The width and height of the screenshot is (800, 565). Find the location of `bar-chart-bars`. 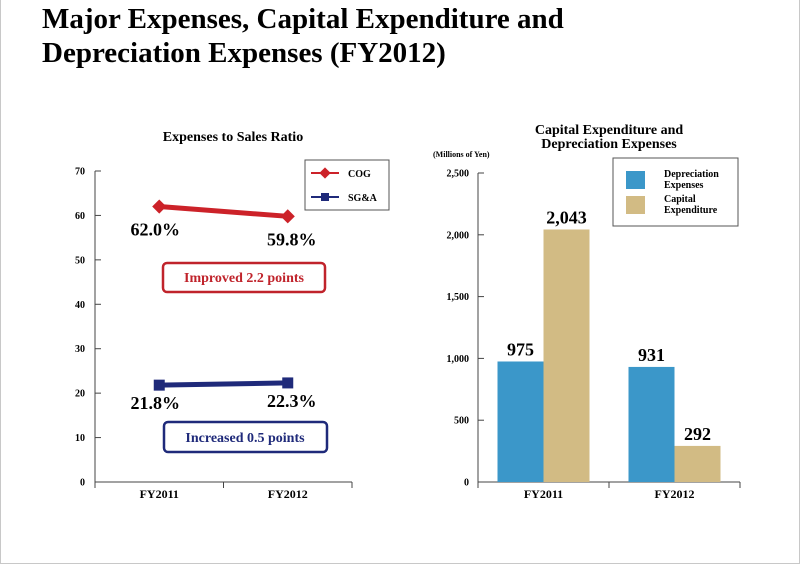

bar-chart-bars is located at coordinates (609, 355).